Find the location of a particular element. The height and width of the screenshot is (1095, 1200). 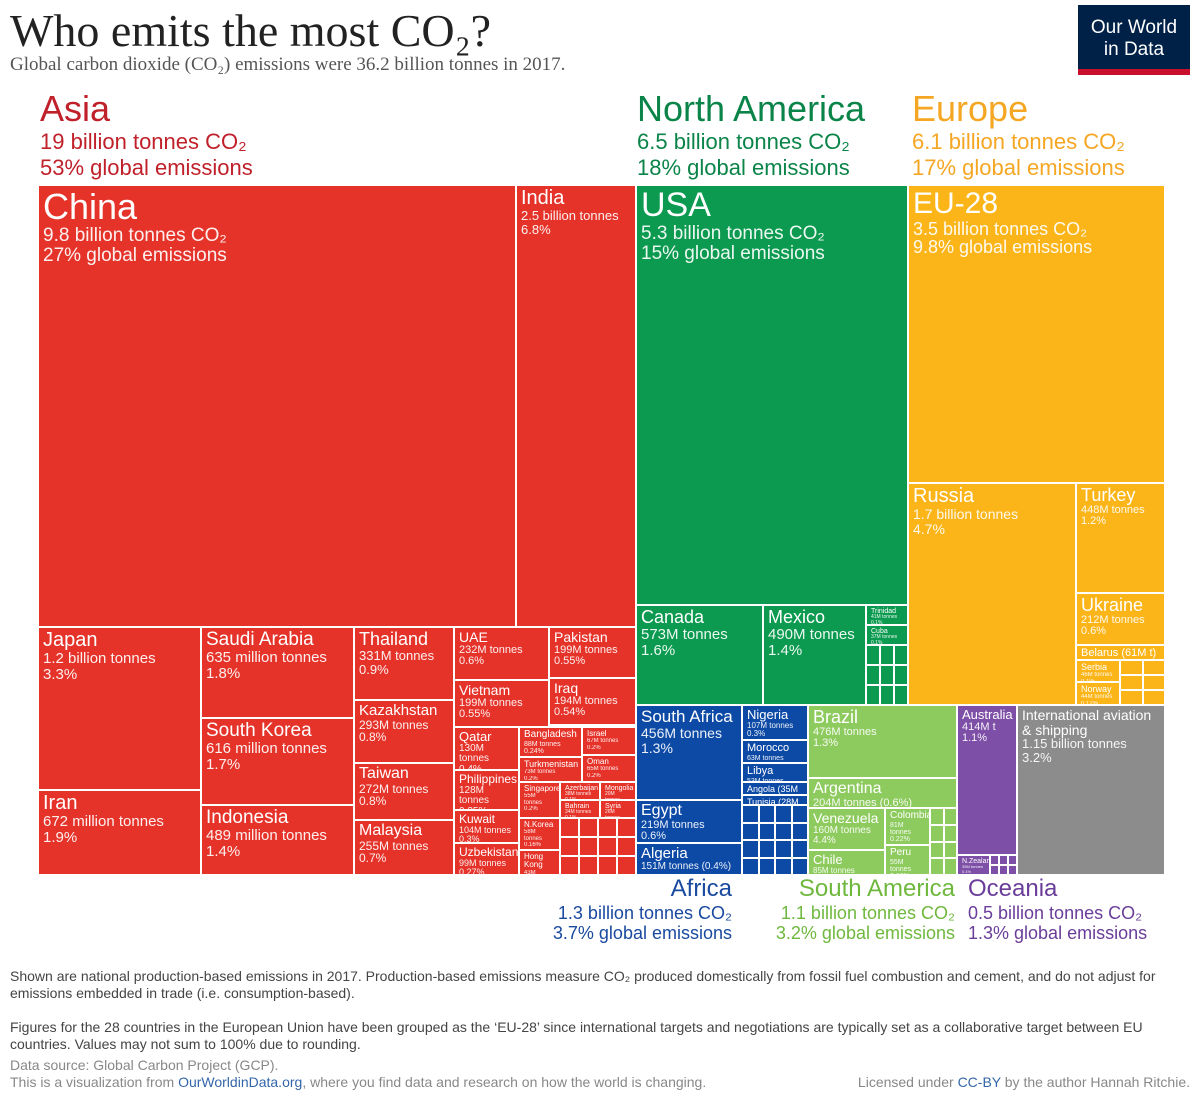

tile-label: 35M tonnes is located at coordinates (972, 867).